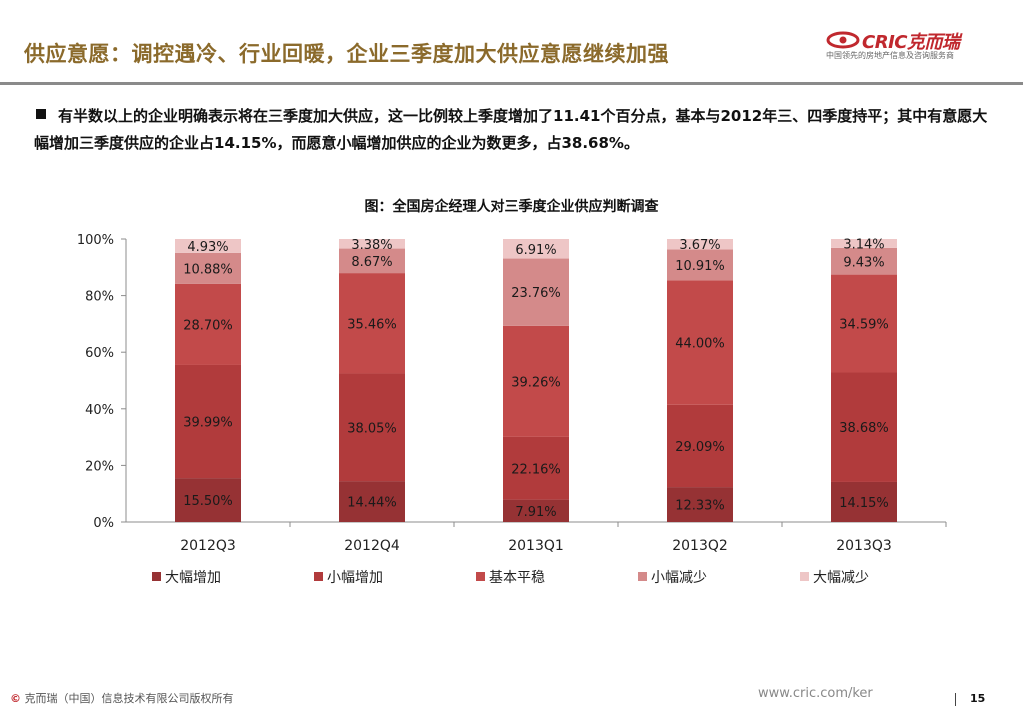 Image resolution: width=1023 pixels, height=708 pixels. I want to click on data-label: 12.33%, so click(700, 506).